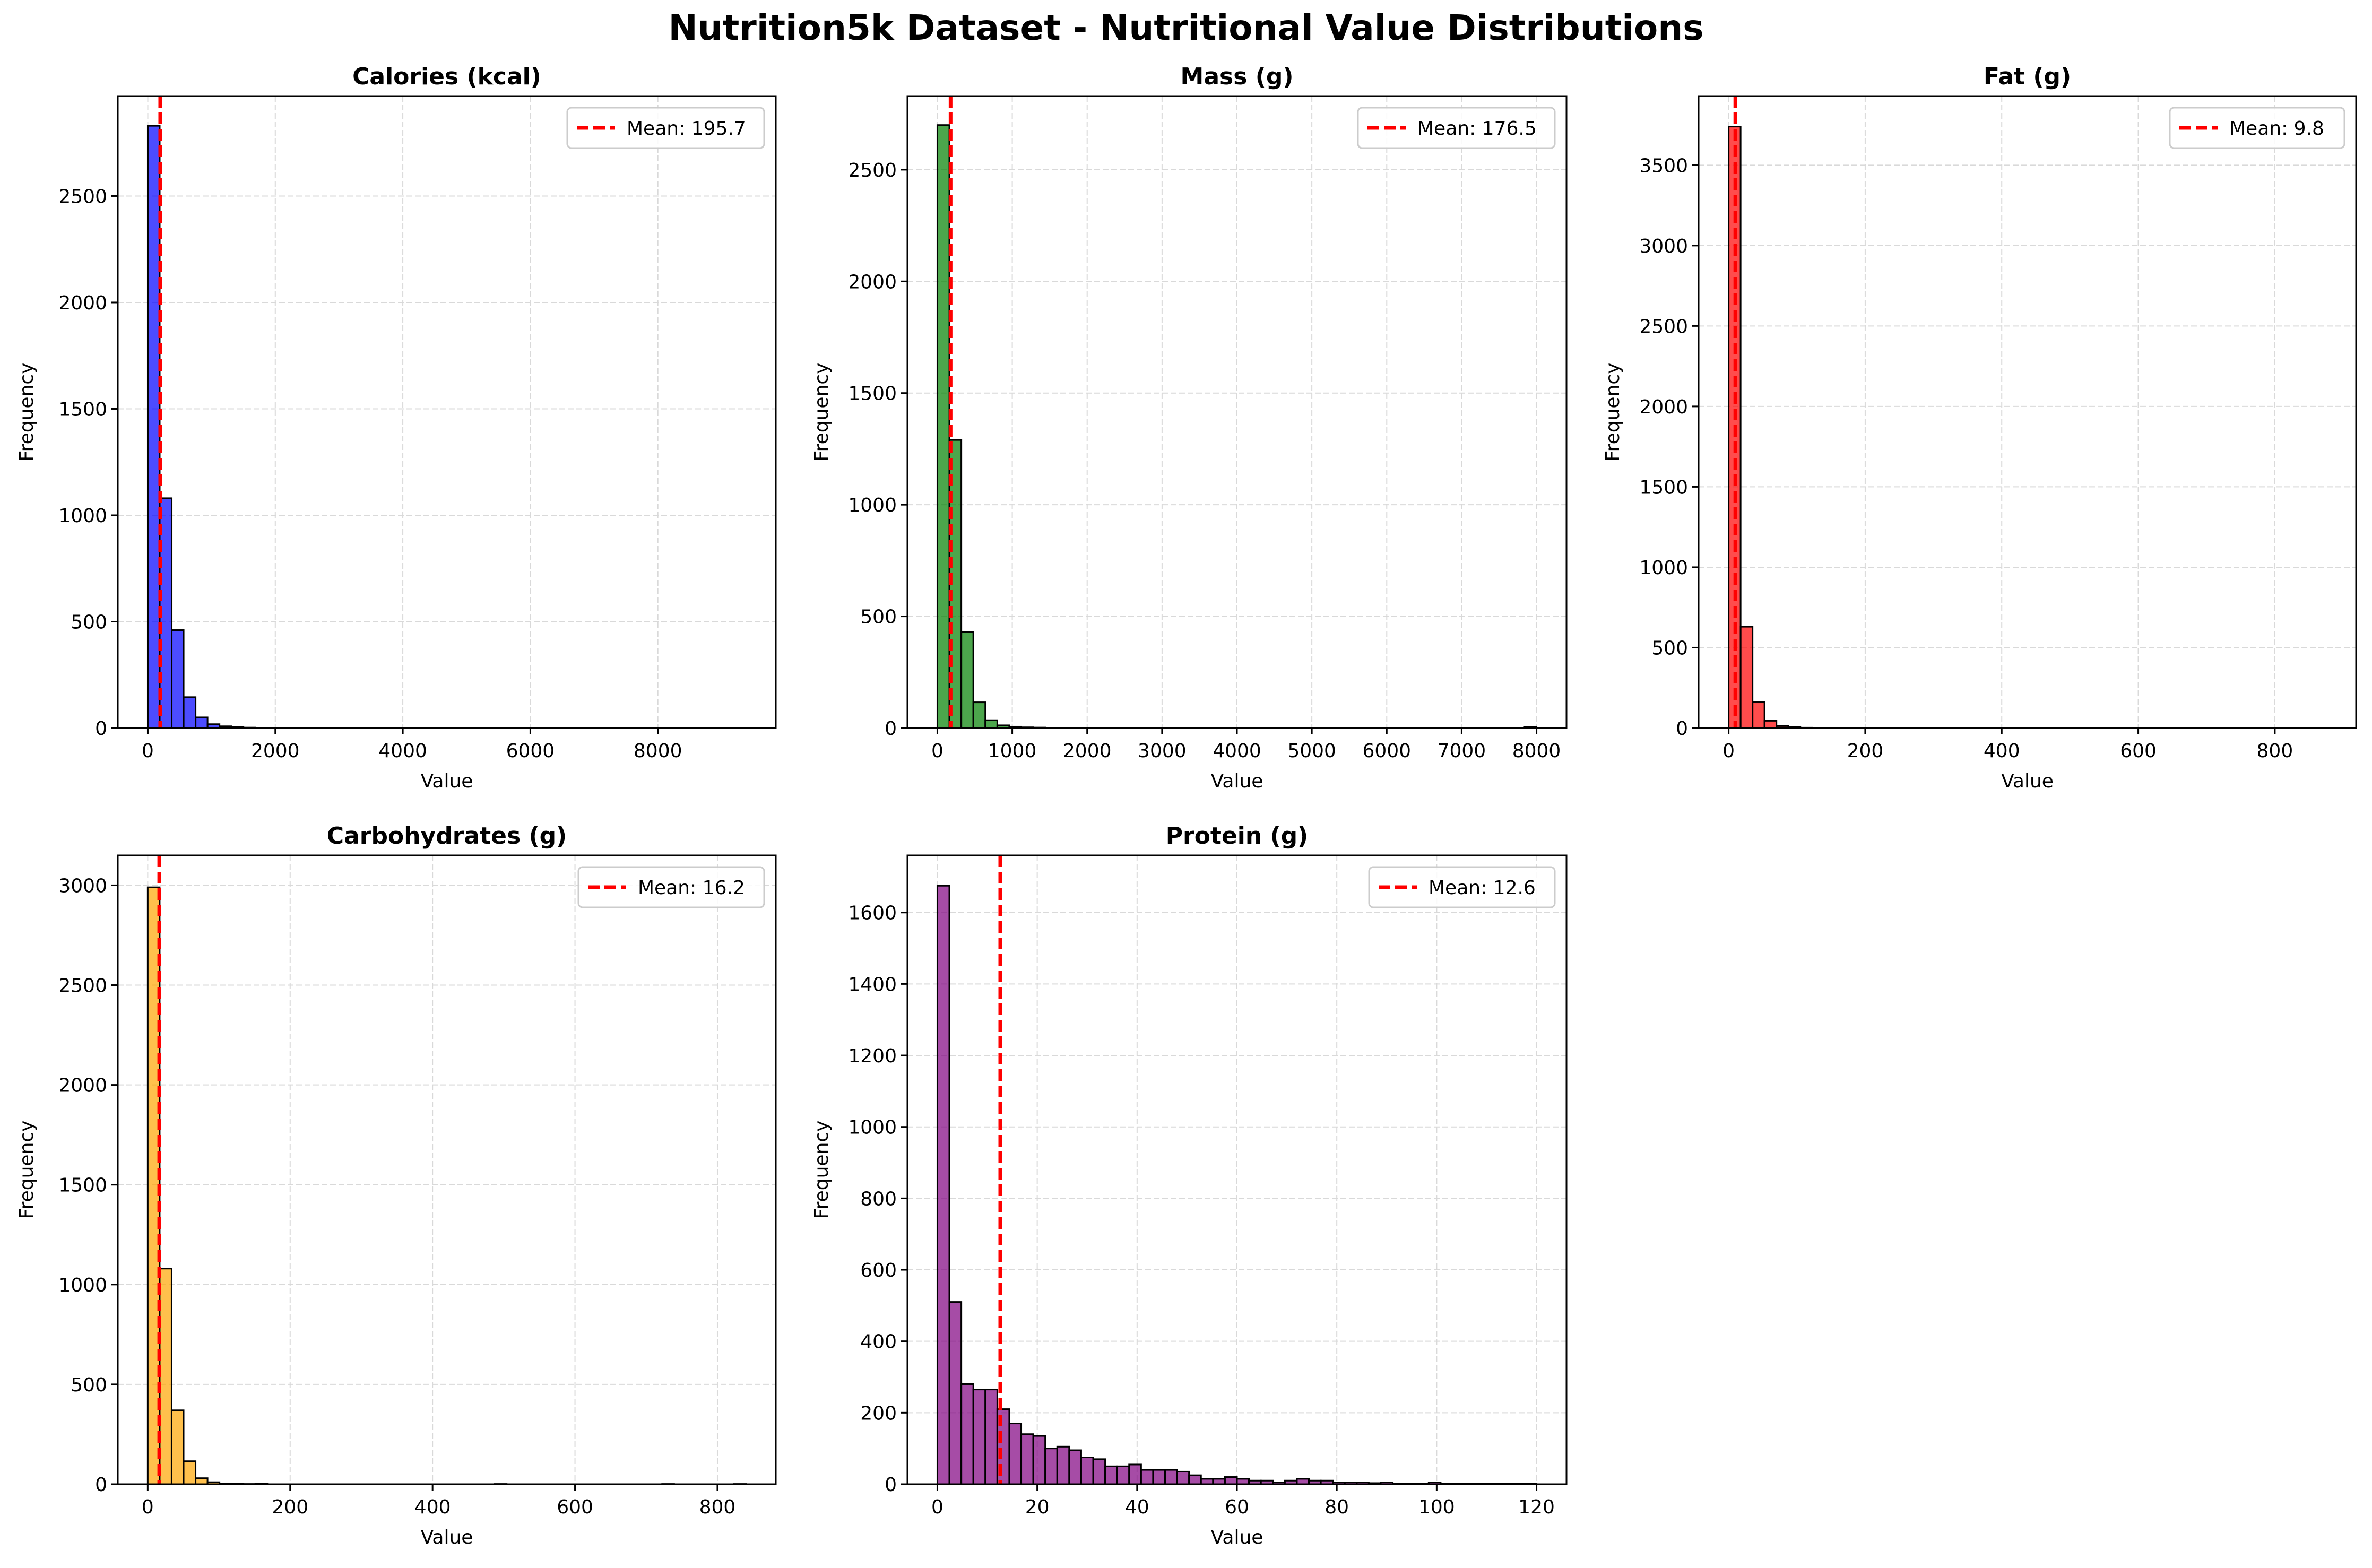 This screenshot has width=2372, height=1568. I want to click on x-tick-label: 4000, so click(403, 751).